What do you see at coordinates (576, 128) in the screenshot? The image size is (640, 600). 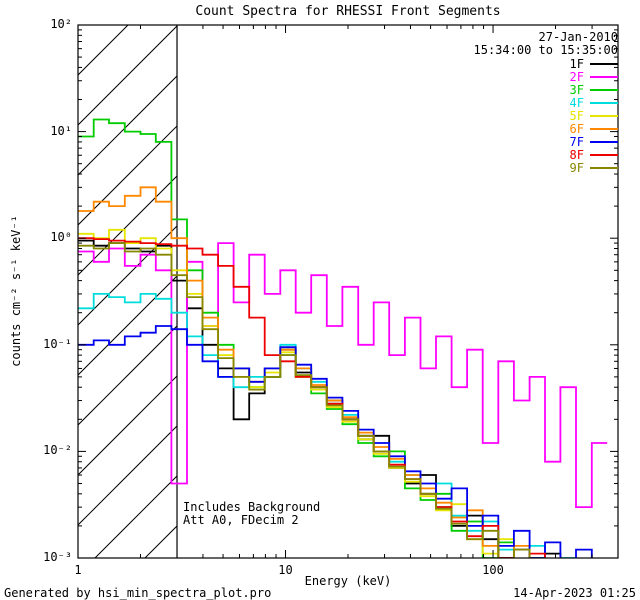 I see `legend-label: 6F` at bounding box center [576, 128].